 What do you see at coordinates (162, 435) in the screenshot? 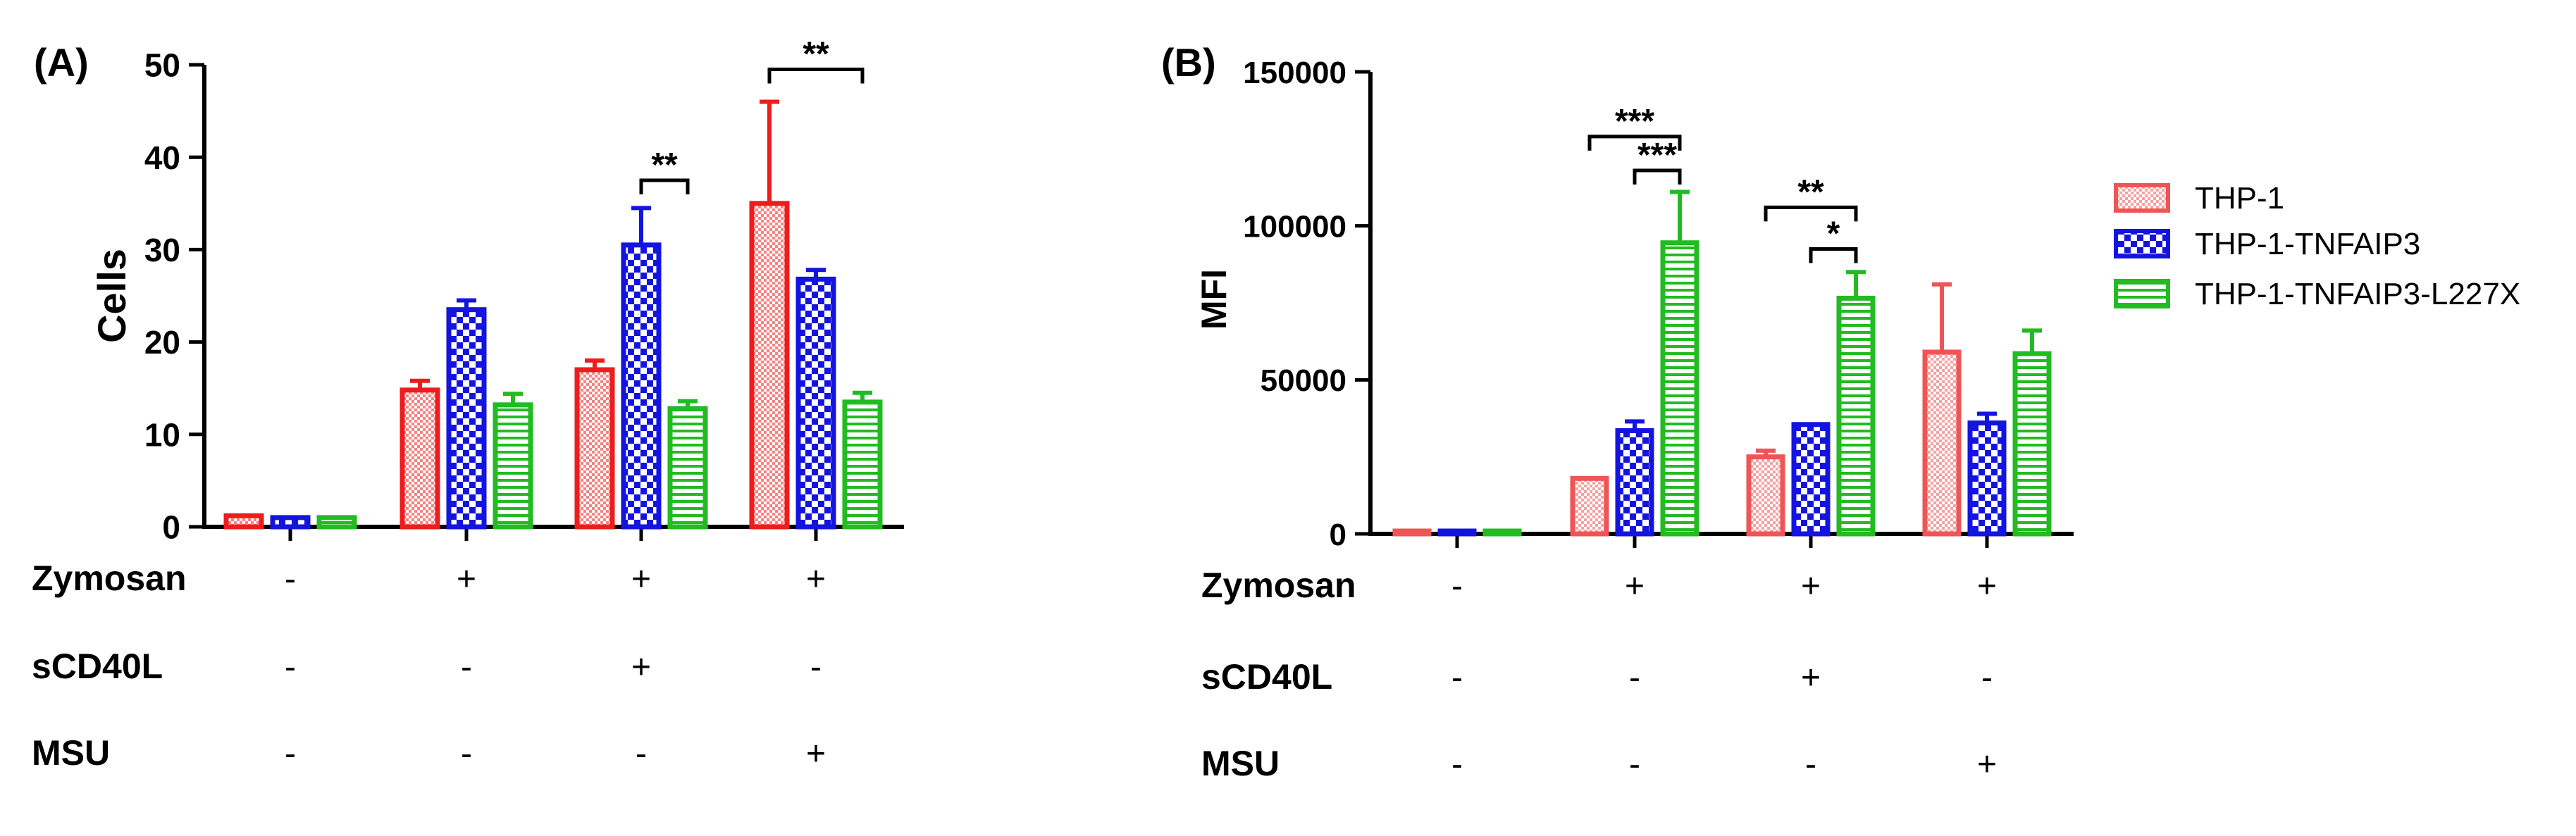
I see `y-tick-label: 10` at bounding box center [162, 435].